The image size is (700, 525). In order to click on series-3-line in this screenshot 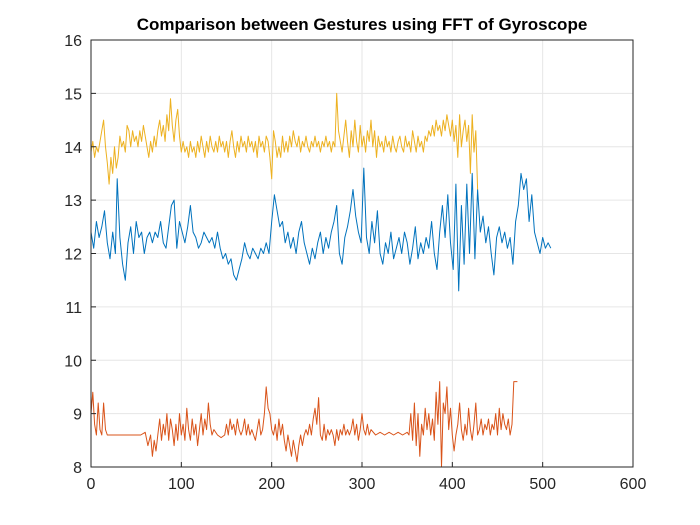, I will do `click(284, 141)`.